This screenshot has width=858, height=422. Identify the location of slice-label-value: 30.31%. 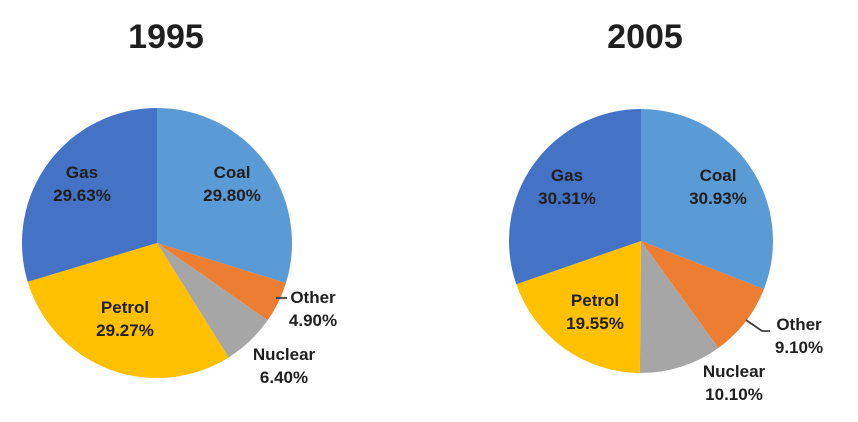
(567, 198).